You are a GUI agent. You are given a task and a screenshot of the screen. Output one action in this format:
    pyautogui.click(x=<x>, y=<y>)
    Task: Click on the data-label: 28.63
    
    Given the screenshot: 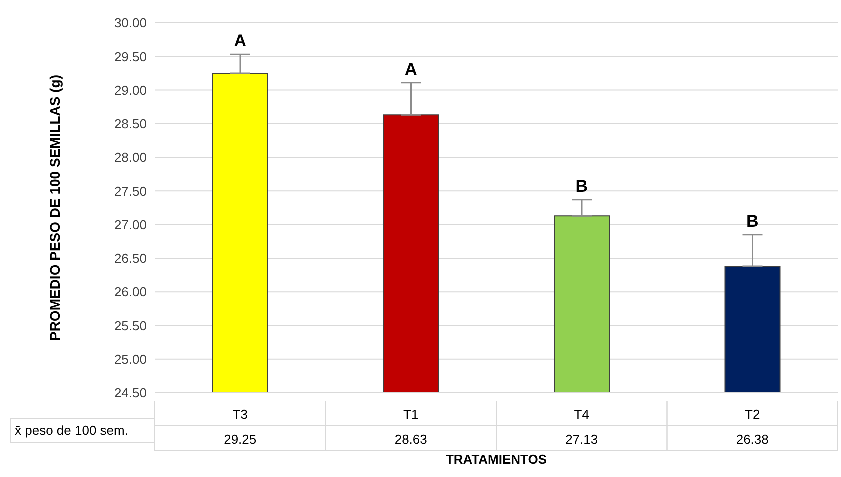 What is the action you would take?
    pyautogui.click(x=411, y=439)
    